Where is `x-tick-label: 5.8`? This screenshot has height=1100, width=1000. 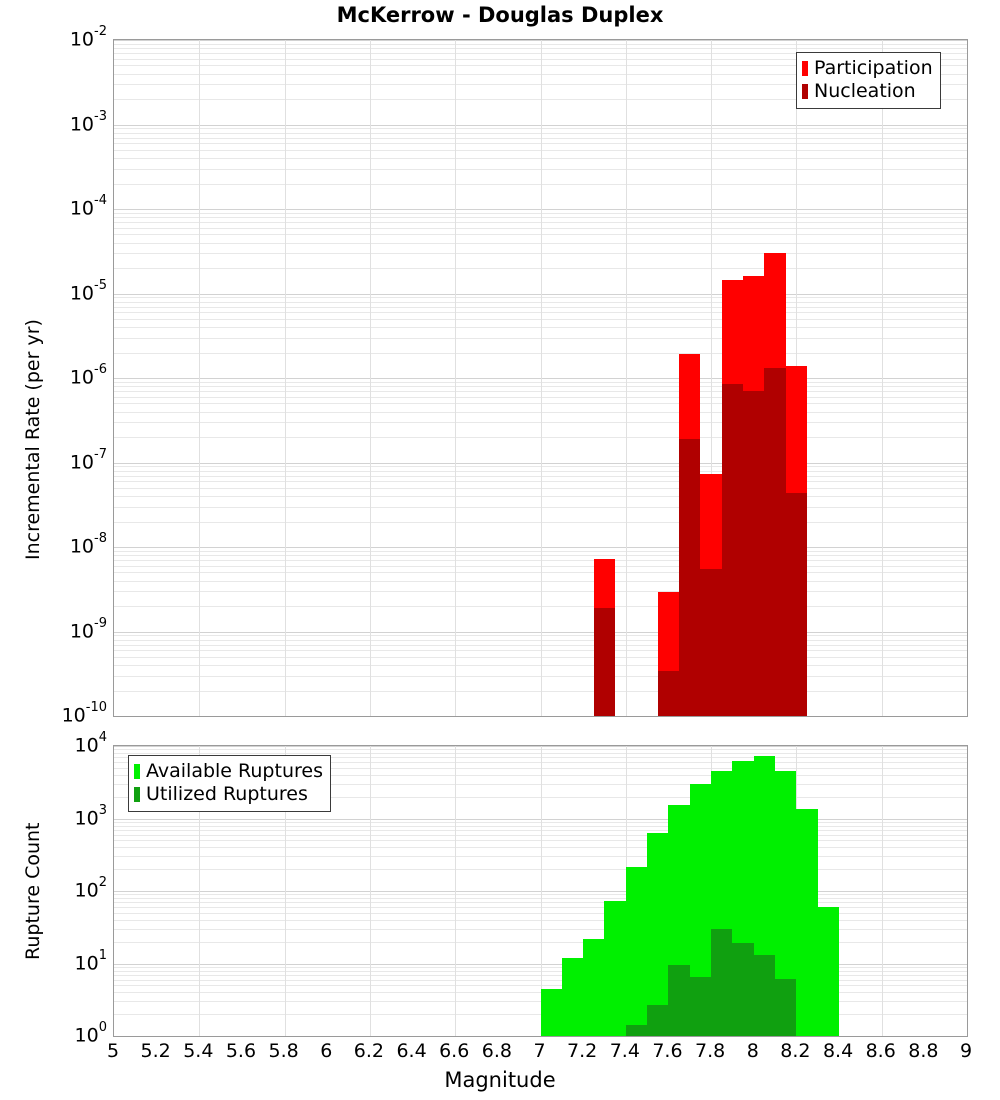 x-tick-label: 5.8 is located at coordinates (283, 1051).